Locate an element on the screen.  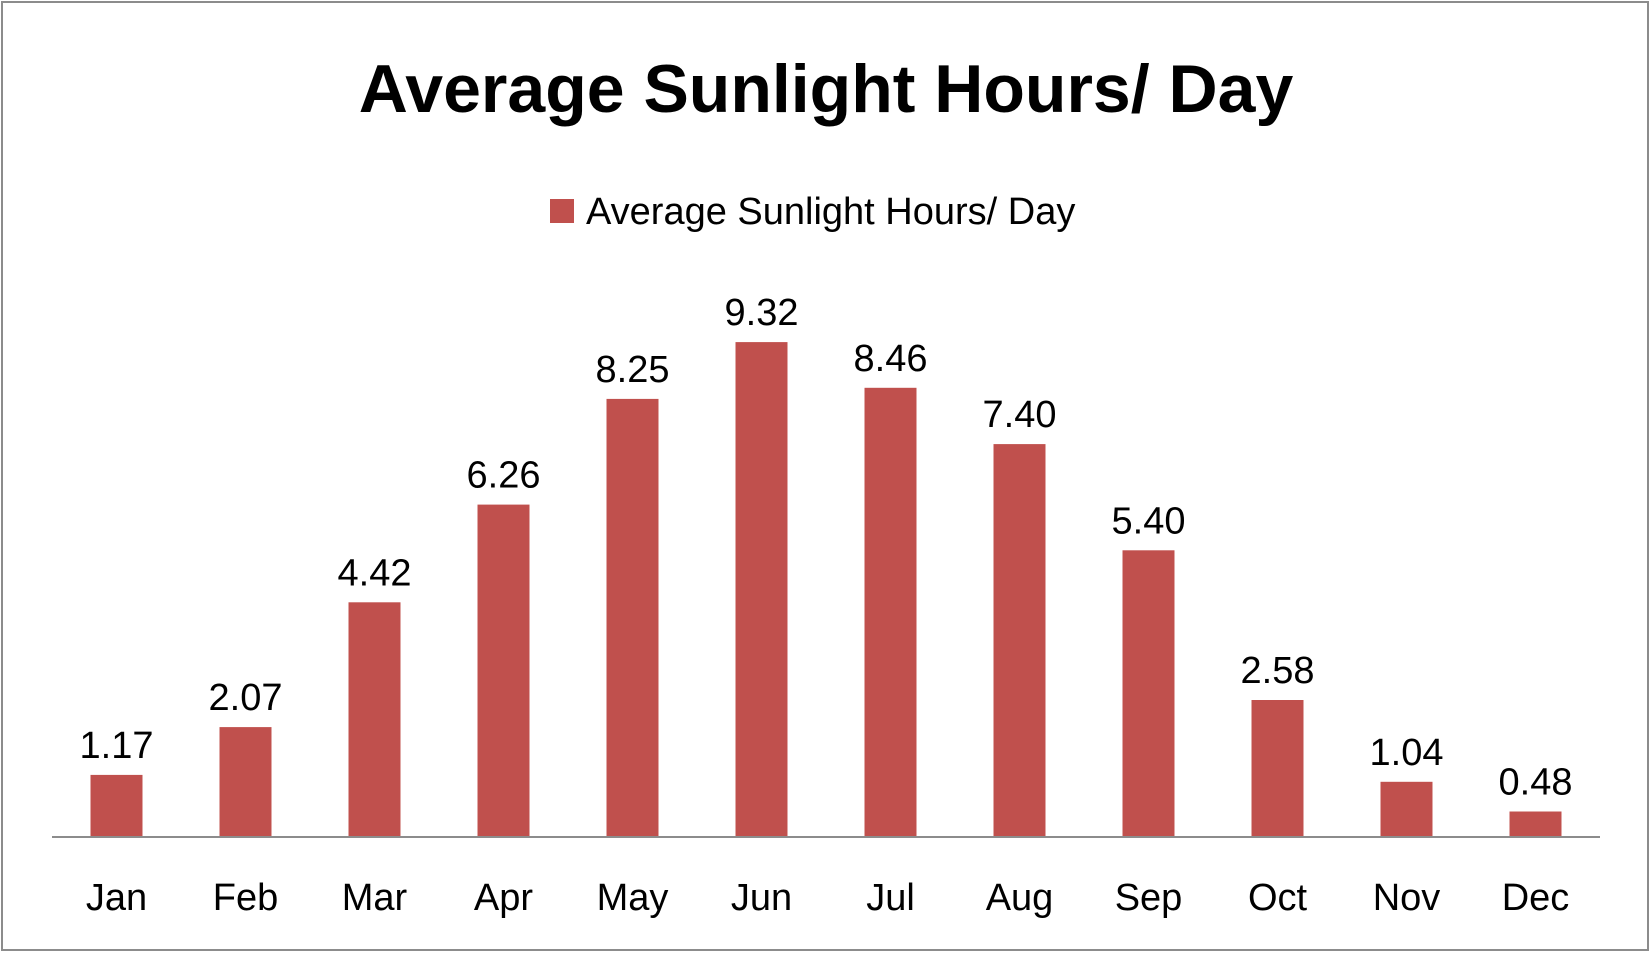
data-label-jul: 8.46 is located at coordinates (891, 359).